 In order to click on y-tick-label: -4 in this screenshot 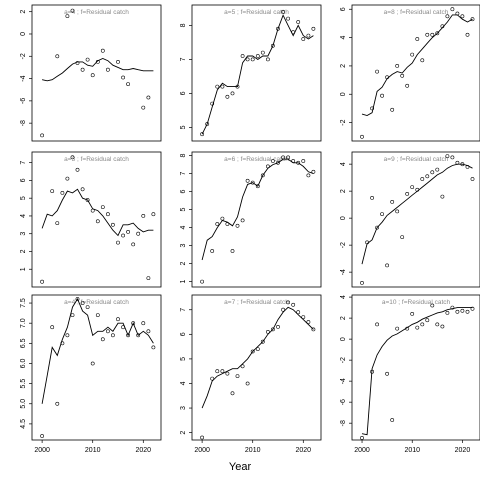, I will do `click(23, 78)`.